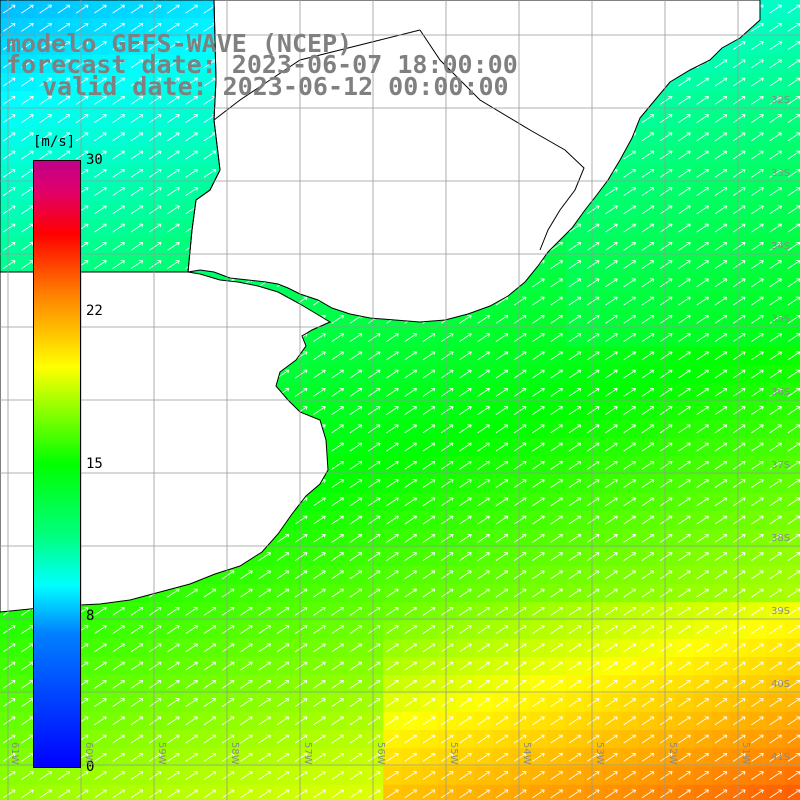  I want to click on lon-label: 57W, so click(307, 753).